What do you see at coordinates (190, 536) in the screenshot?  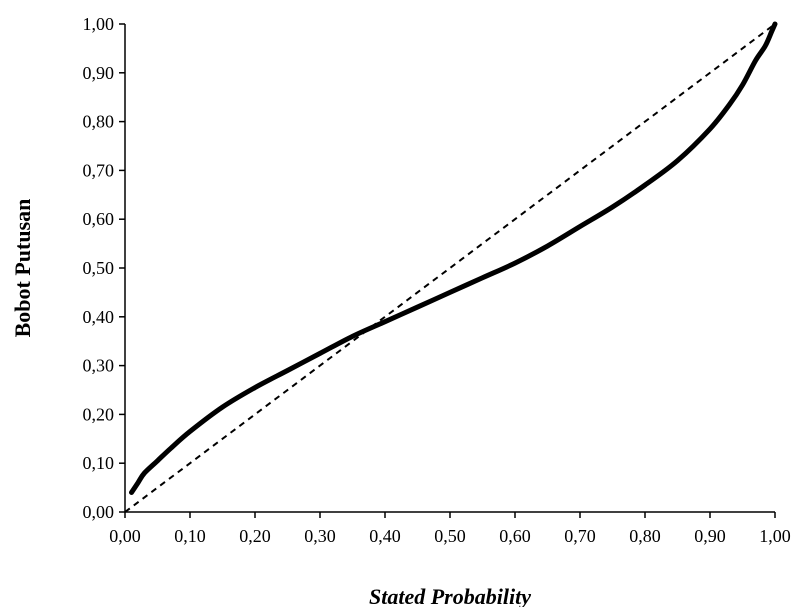 I see `x-tick-label: 0,10` at bounding box center [190, 536].